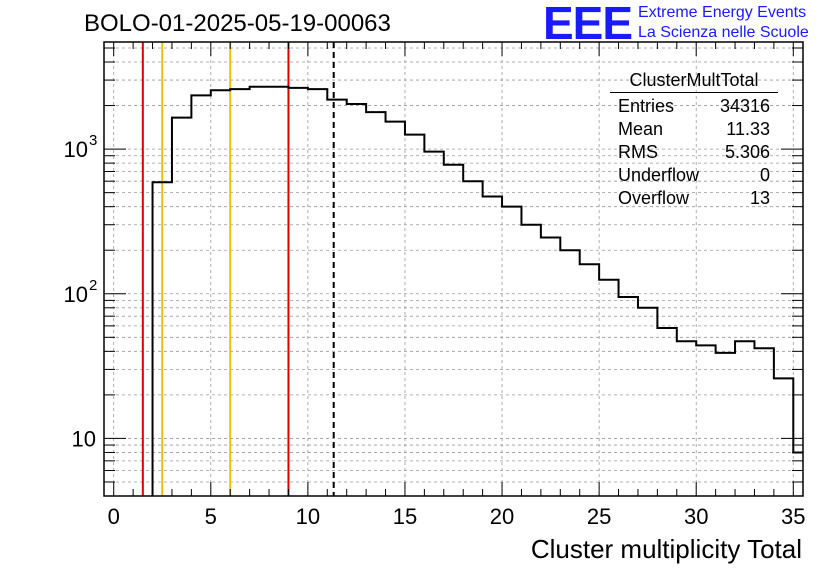 The height and width of the screenshot is (572, 836). What do you see at coordinates (93, 140) in the screenshot?
I see `y-tick-exponent: 3` at bounding box center [93, 140].